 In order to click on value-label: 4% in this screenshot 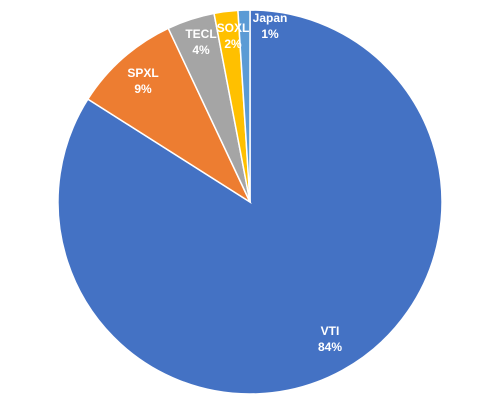, I will do `click(201, 50)`.